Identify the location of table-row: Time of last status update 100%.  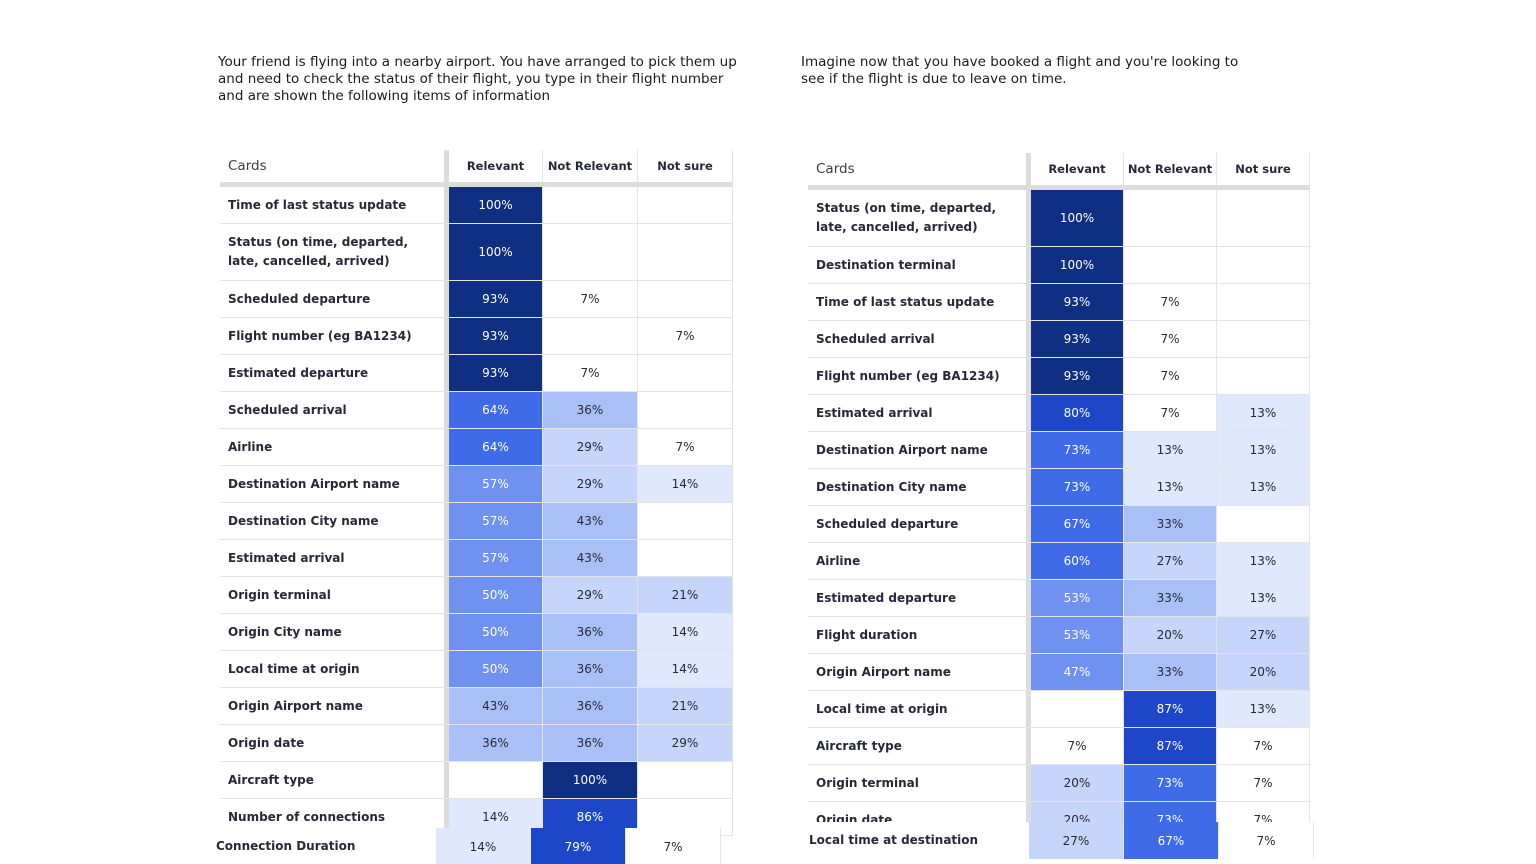
(476, 205).